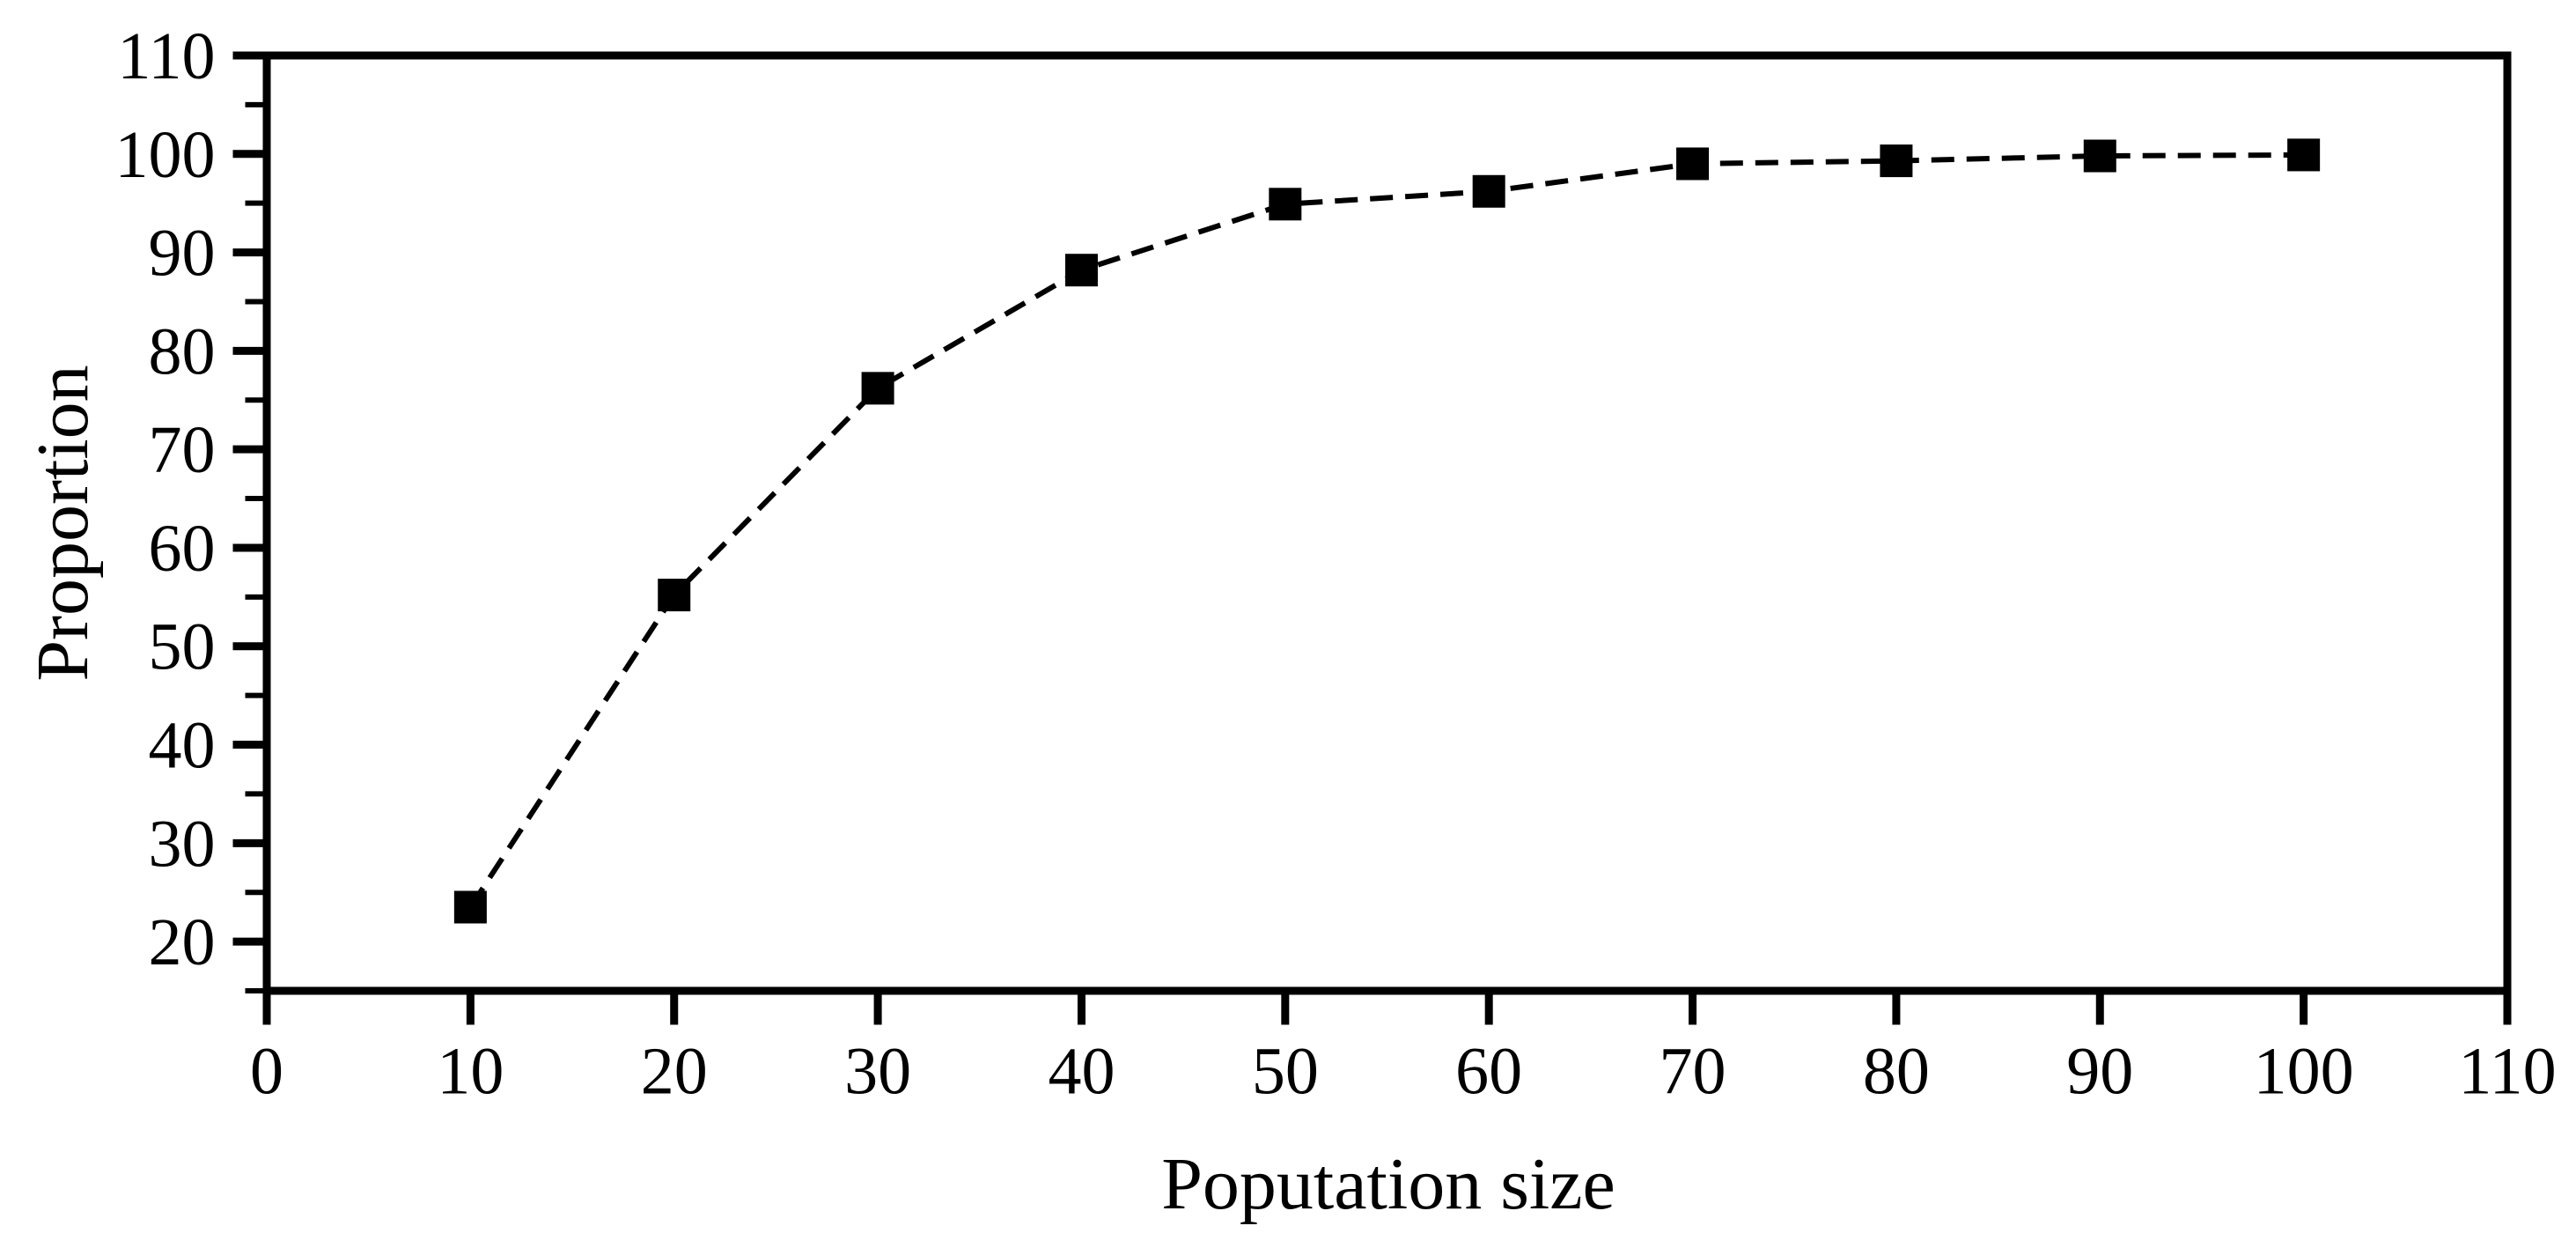 This screenshot has width=2576, height=1248. Describe the element at coordinates (2304, 1072) in the screenshot. I see `x-tick-label: 100` at that location.